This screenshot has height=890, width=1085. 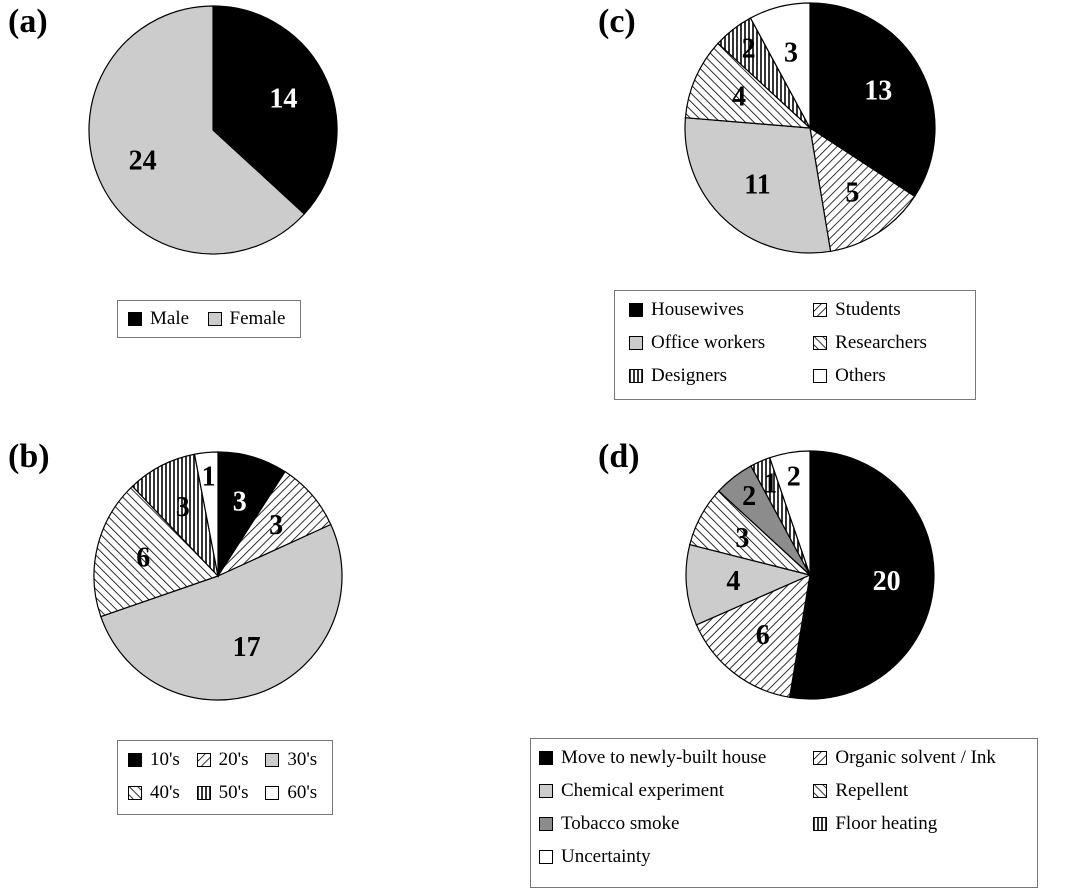 I want to click on legend-item-50-s: 50's, so click(x=225, y=792).